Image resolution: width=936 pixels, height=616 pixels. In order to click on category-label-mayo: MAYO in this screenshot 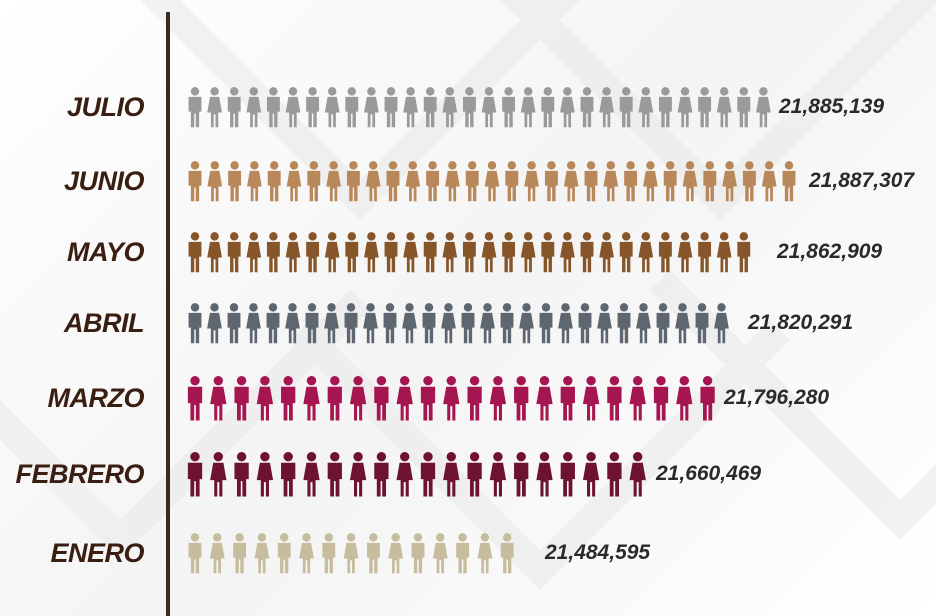, I will do `click(106, 252)`.